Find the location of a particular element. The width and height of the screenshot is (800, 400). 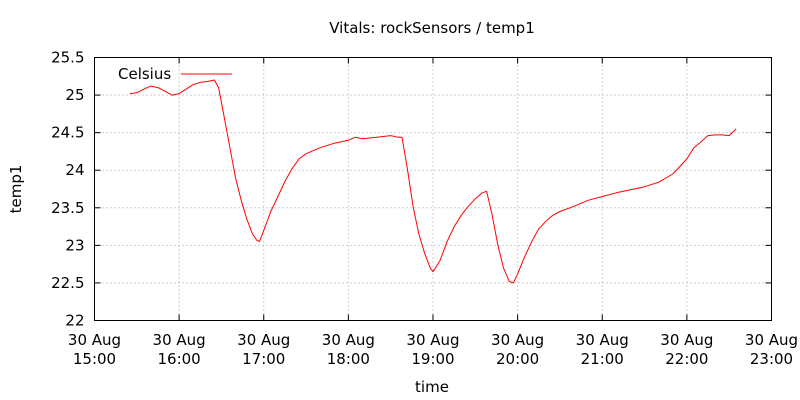

legend: Celsius is located at coordinates (175, 74).